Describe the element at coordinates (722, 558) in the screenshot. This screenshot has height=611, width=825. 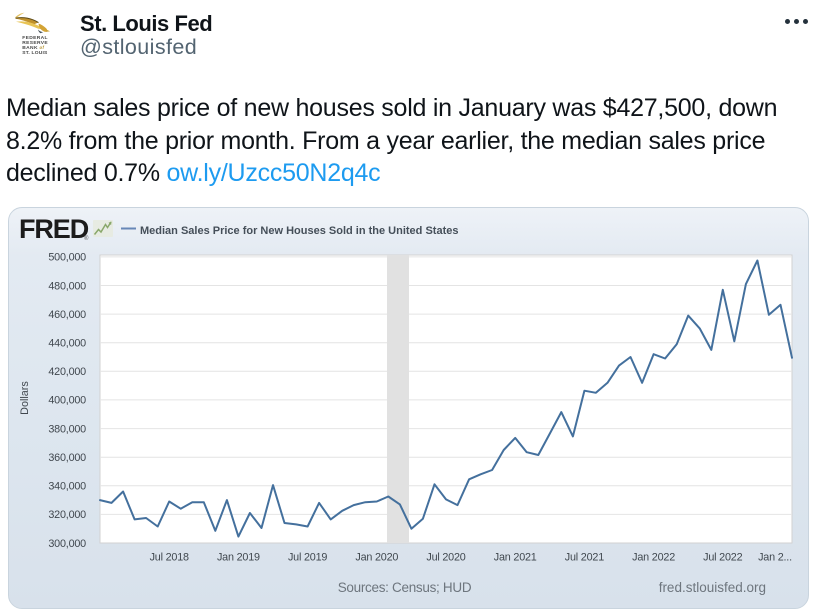
I see `svg-text: Jul 2022` at that location.